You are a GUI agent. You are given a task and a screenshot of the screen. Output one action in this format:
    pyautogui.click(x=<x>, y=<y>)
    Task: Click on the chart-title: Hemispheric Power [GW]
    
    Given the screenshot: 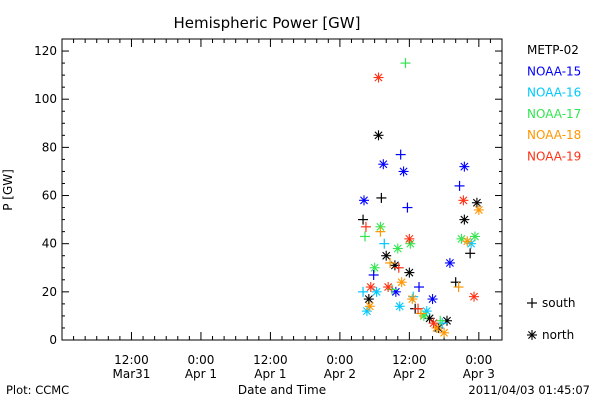 What is the action you would take?
    pyautogui.click(x=267, y=23)
    